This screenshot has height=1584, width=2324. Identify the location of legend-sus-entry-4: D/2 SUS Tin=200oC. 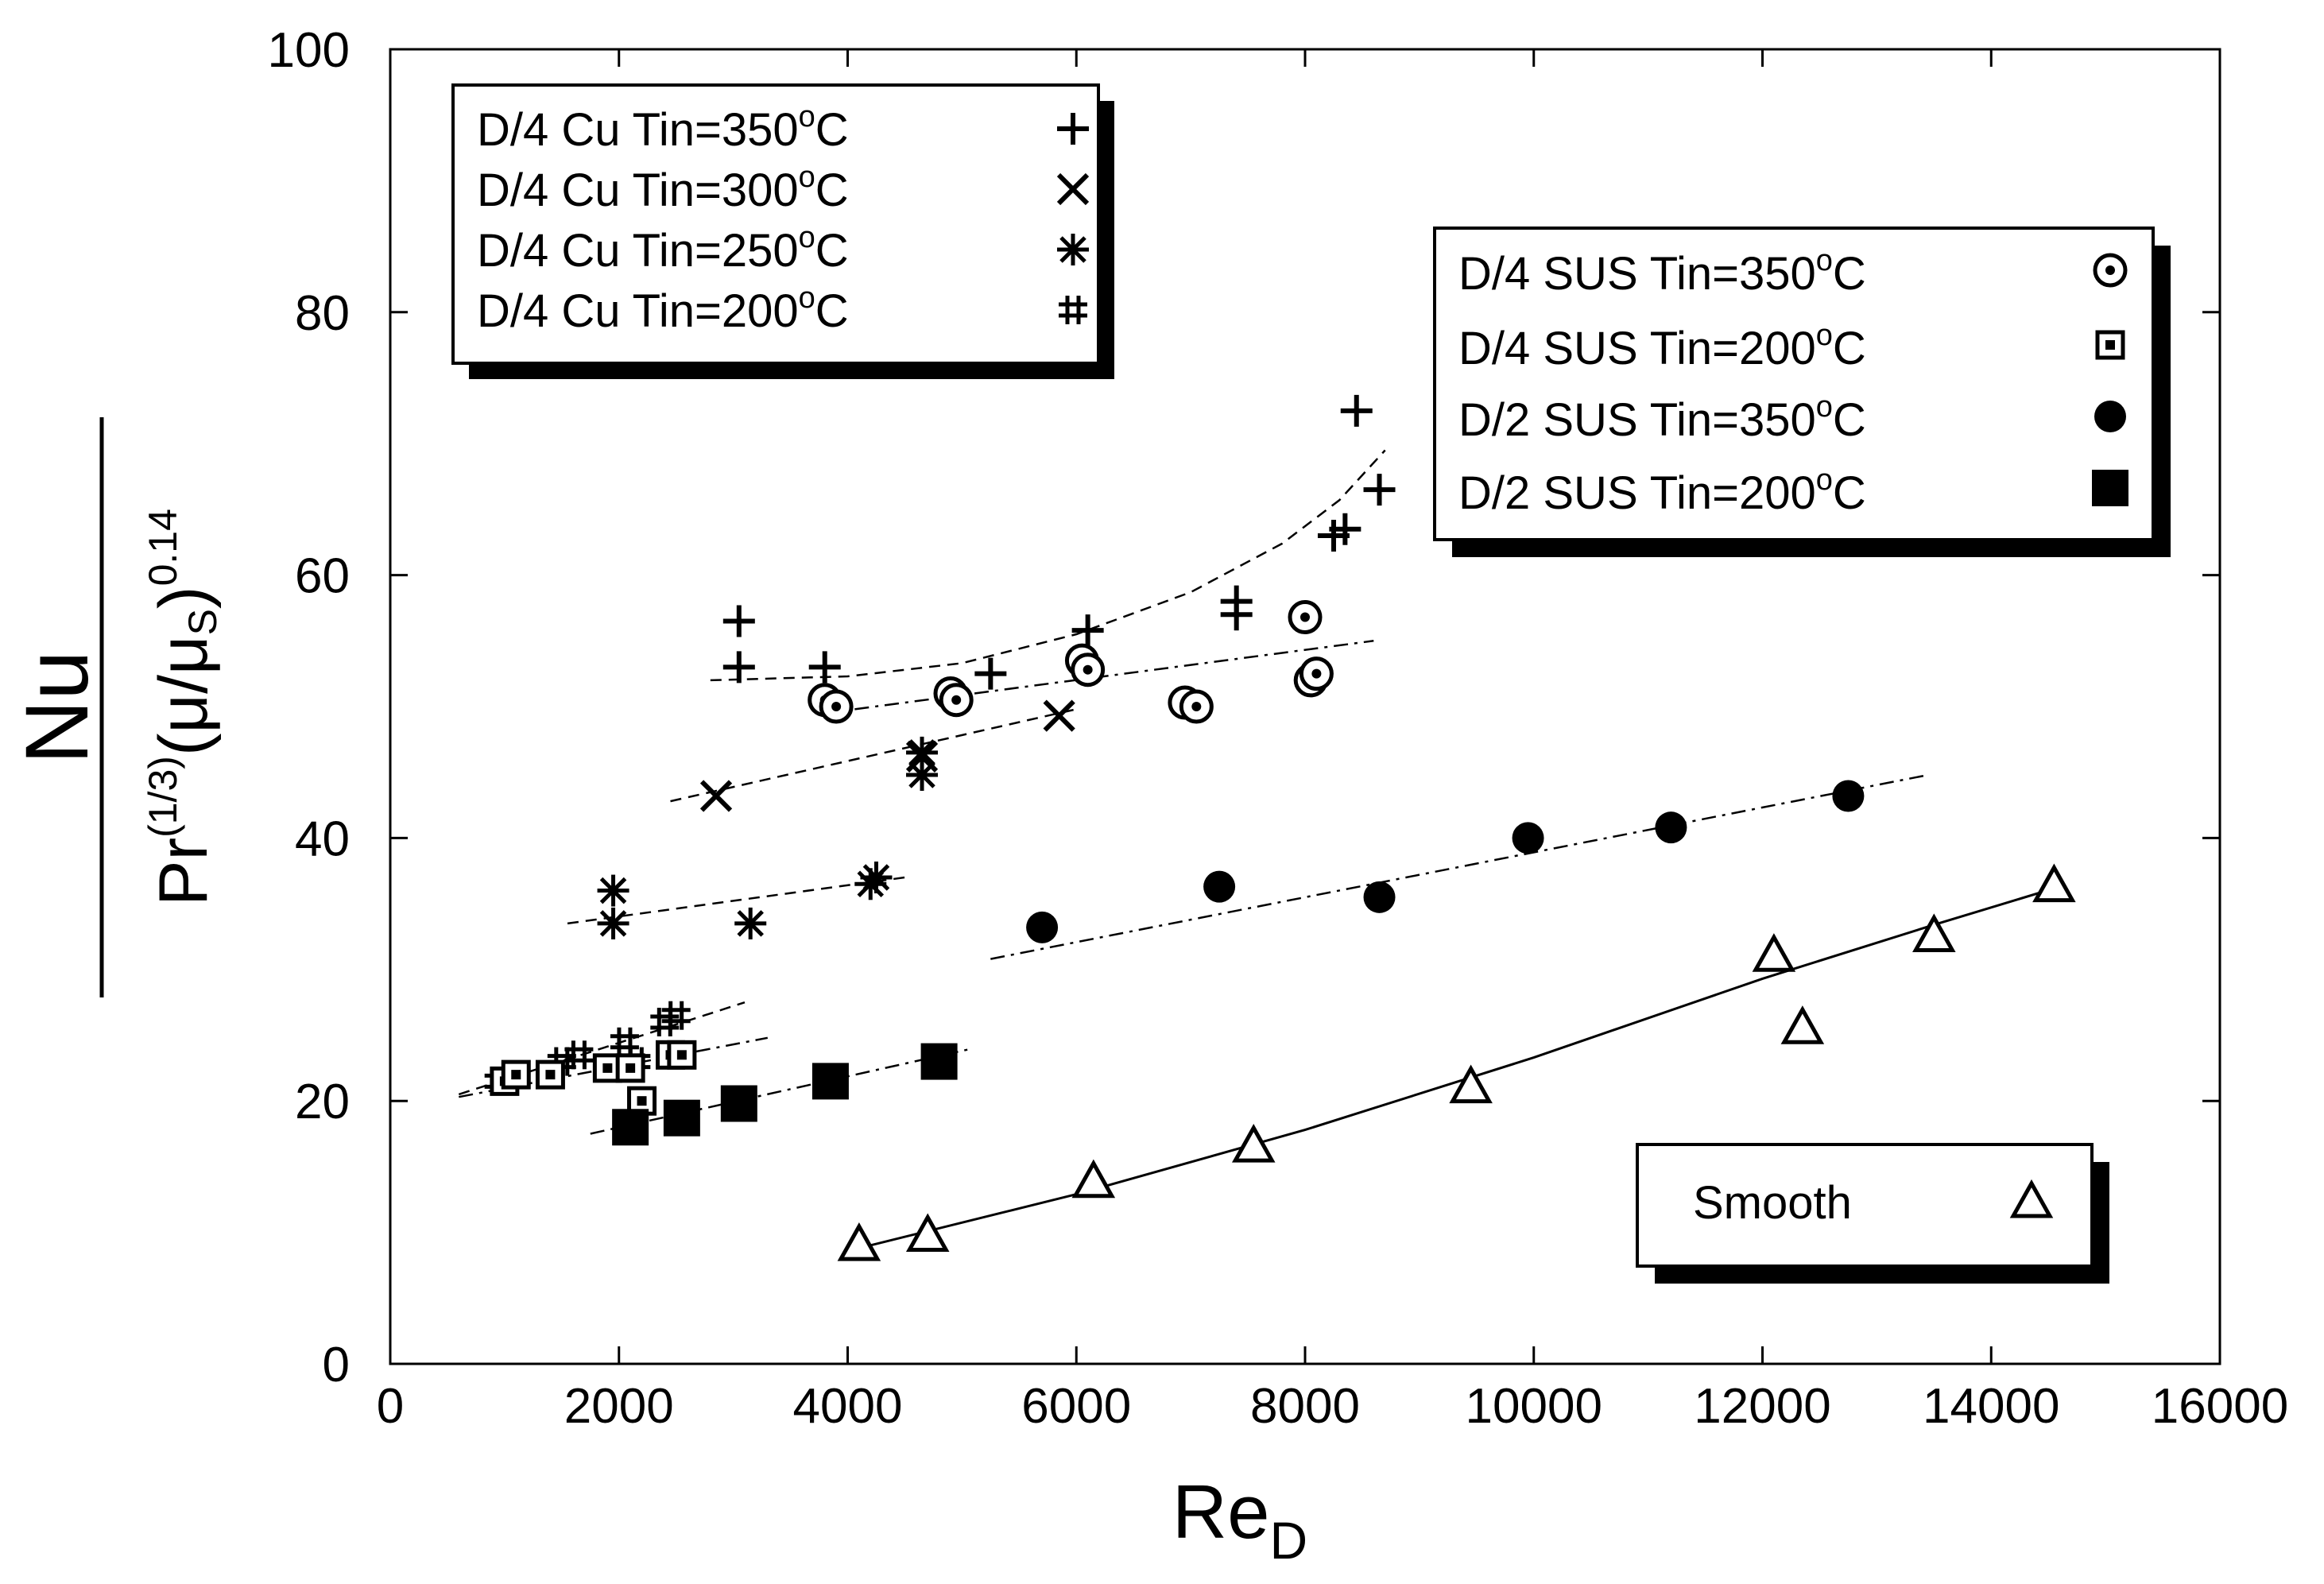
(1662, 491).